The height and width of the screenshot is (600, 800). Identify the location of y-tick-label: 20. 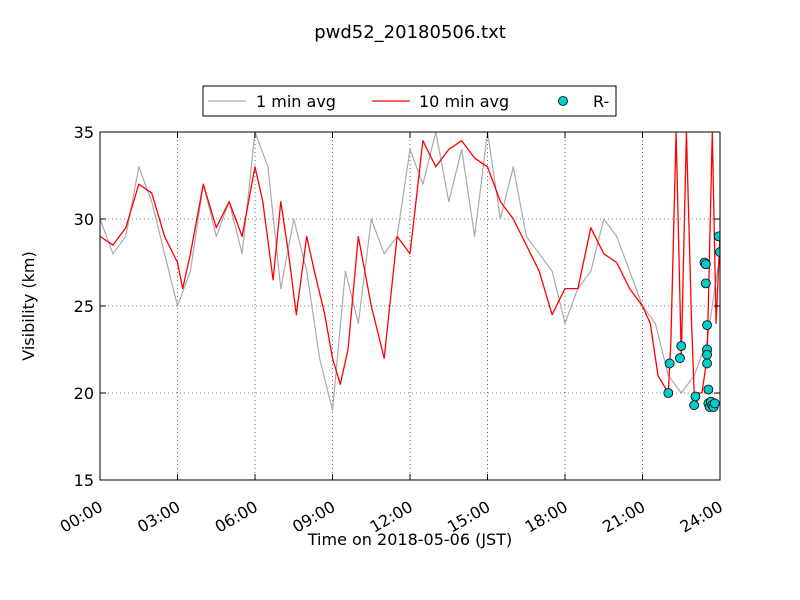
(84, 393).